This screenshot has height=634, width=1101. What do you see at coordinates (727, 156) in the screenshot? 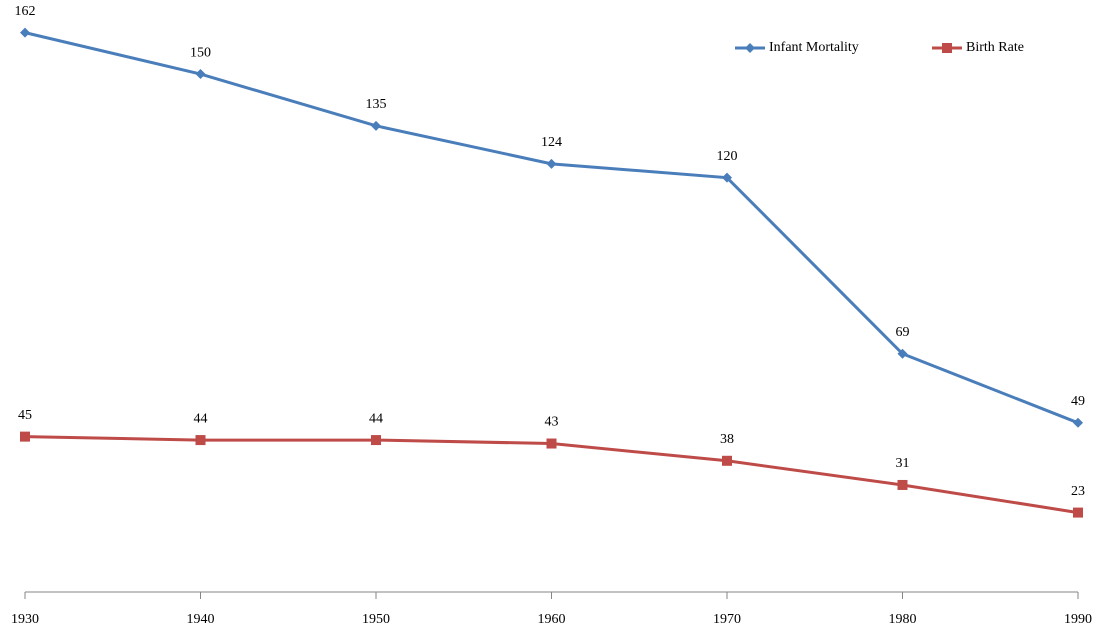
I see `data-label: 120` at bounding box center [727, 156].